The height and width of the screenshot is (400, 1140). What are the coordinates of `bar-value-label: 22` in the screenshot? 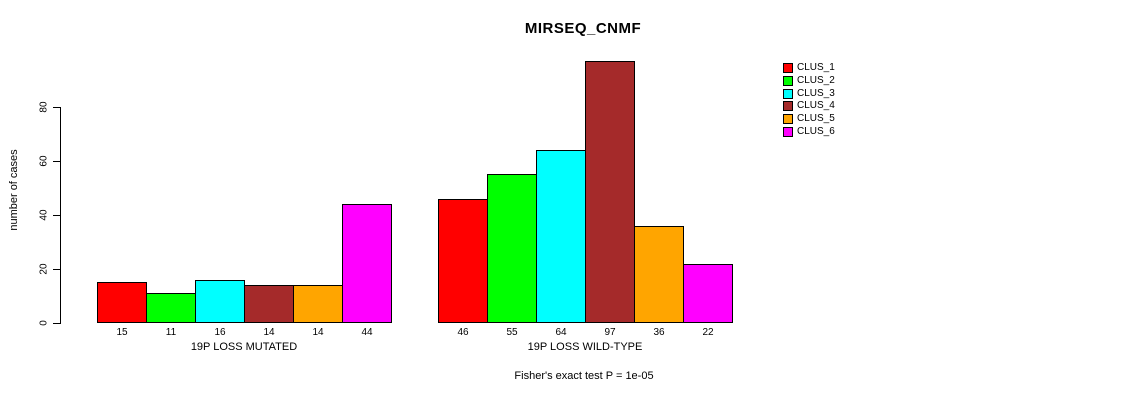 It's located at (708, 332).